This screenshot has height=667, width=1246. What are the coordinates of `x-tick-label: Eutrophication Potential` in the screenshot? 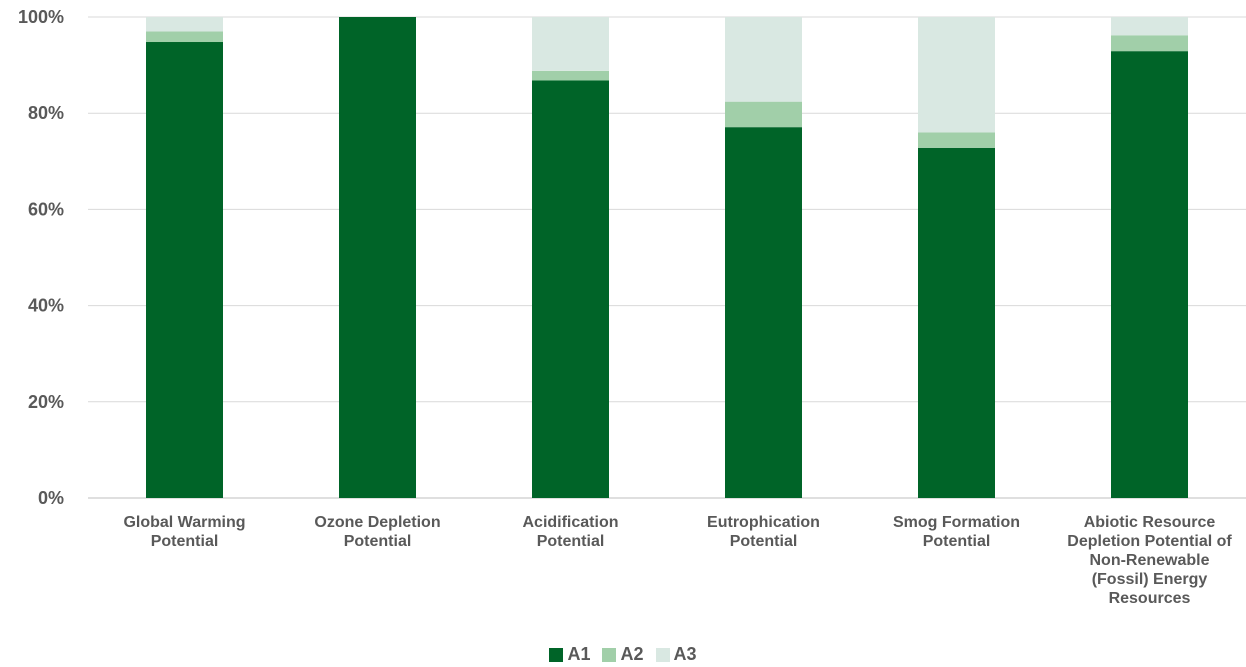 It's located at (763, 532).